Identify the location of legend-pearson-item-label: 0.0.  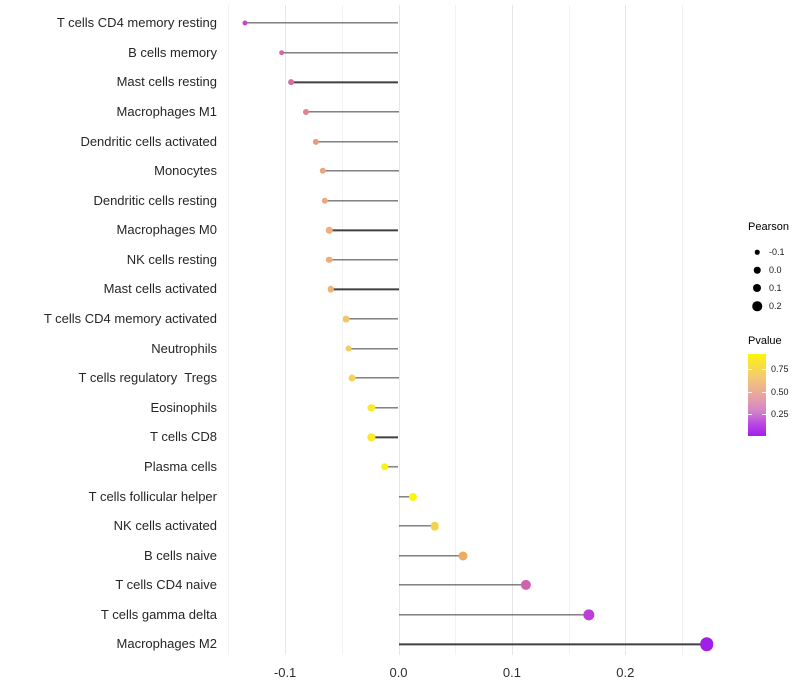
(775, 270).